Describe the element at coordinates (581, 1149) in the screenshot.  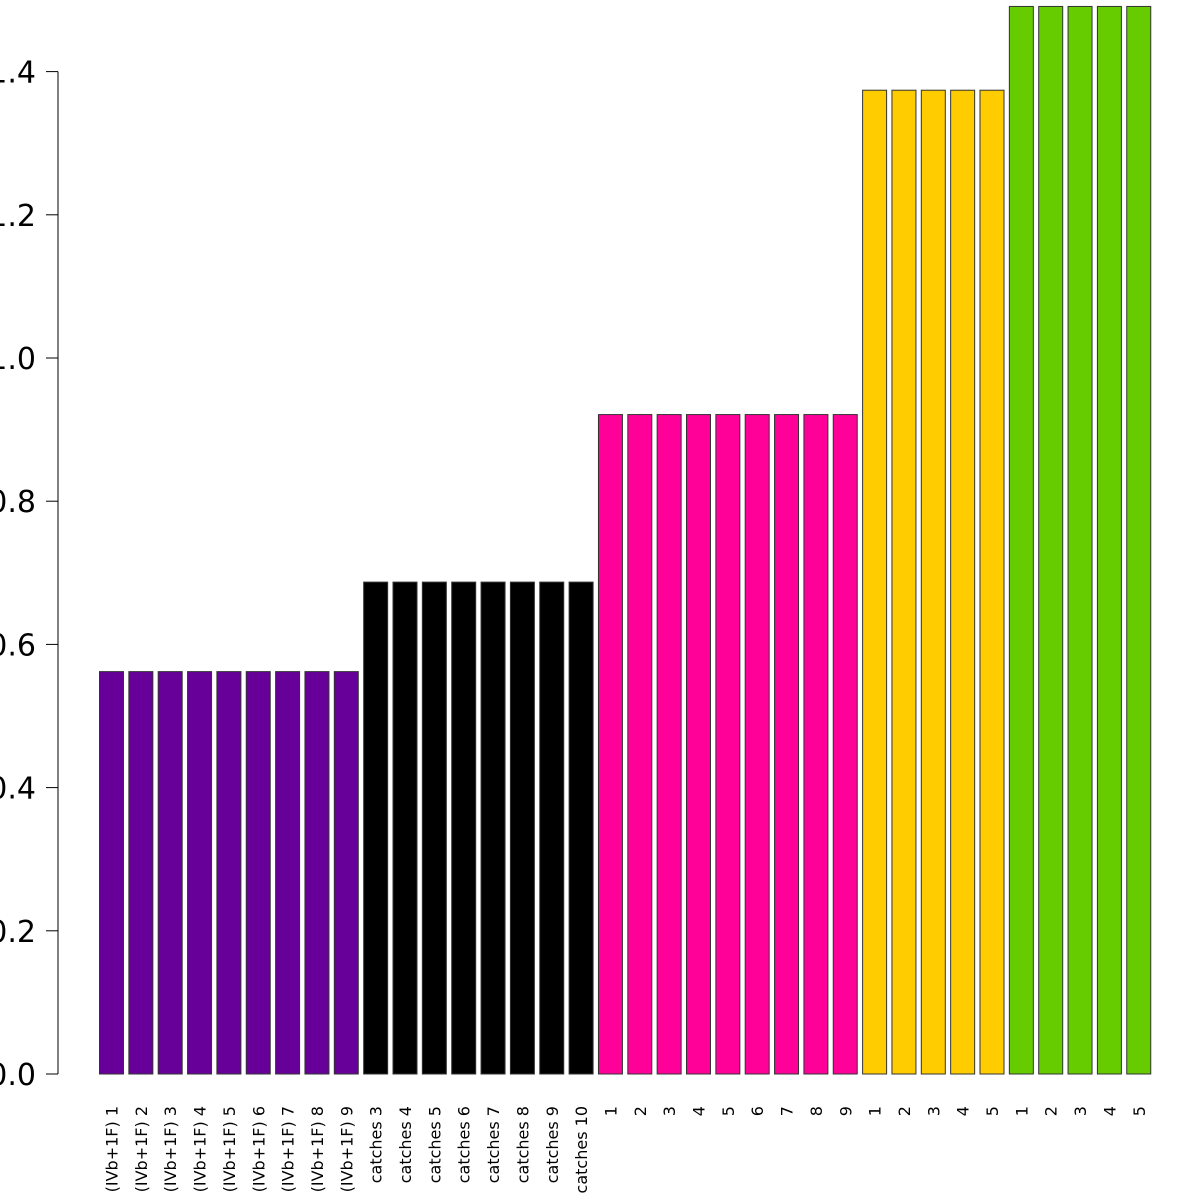
I see `x-category-label: catches 10` at that location.